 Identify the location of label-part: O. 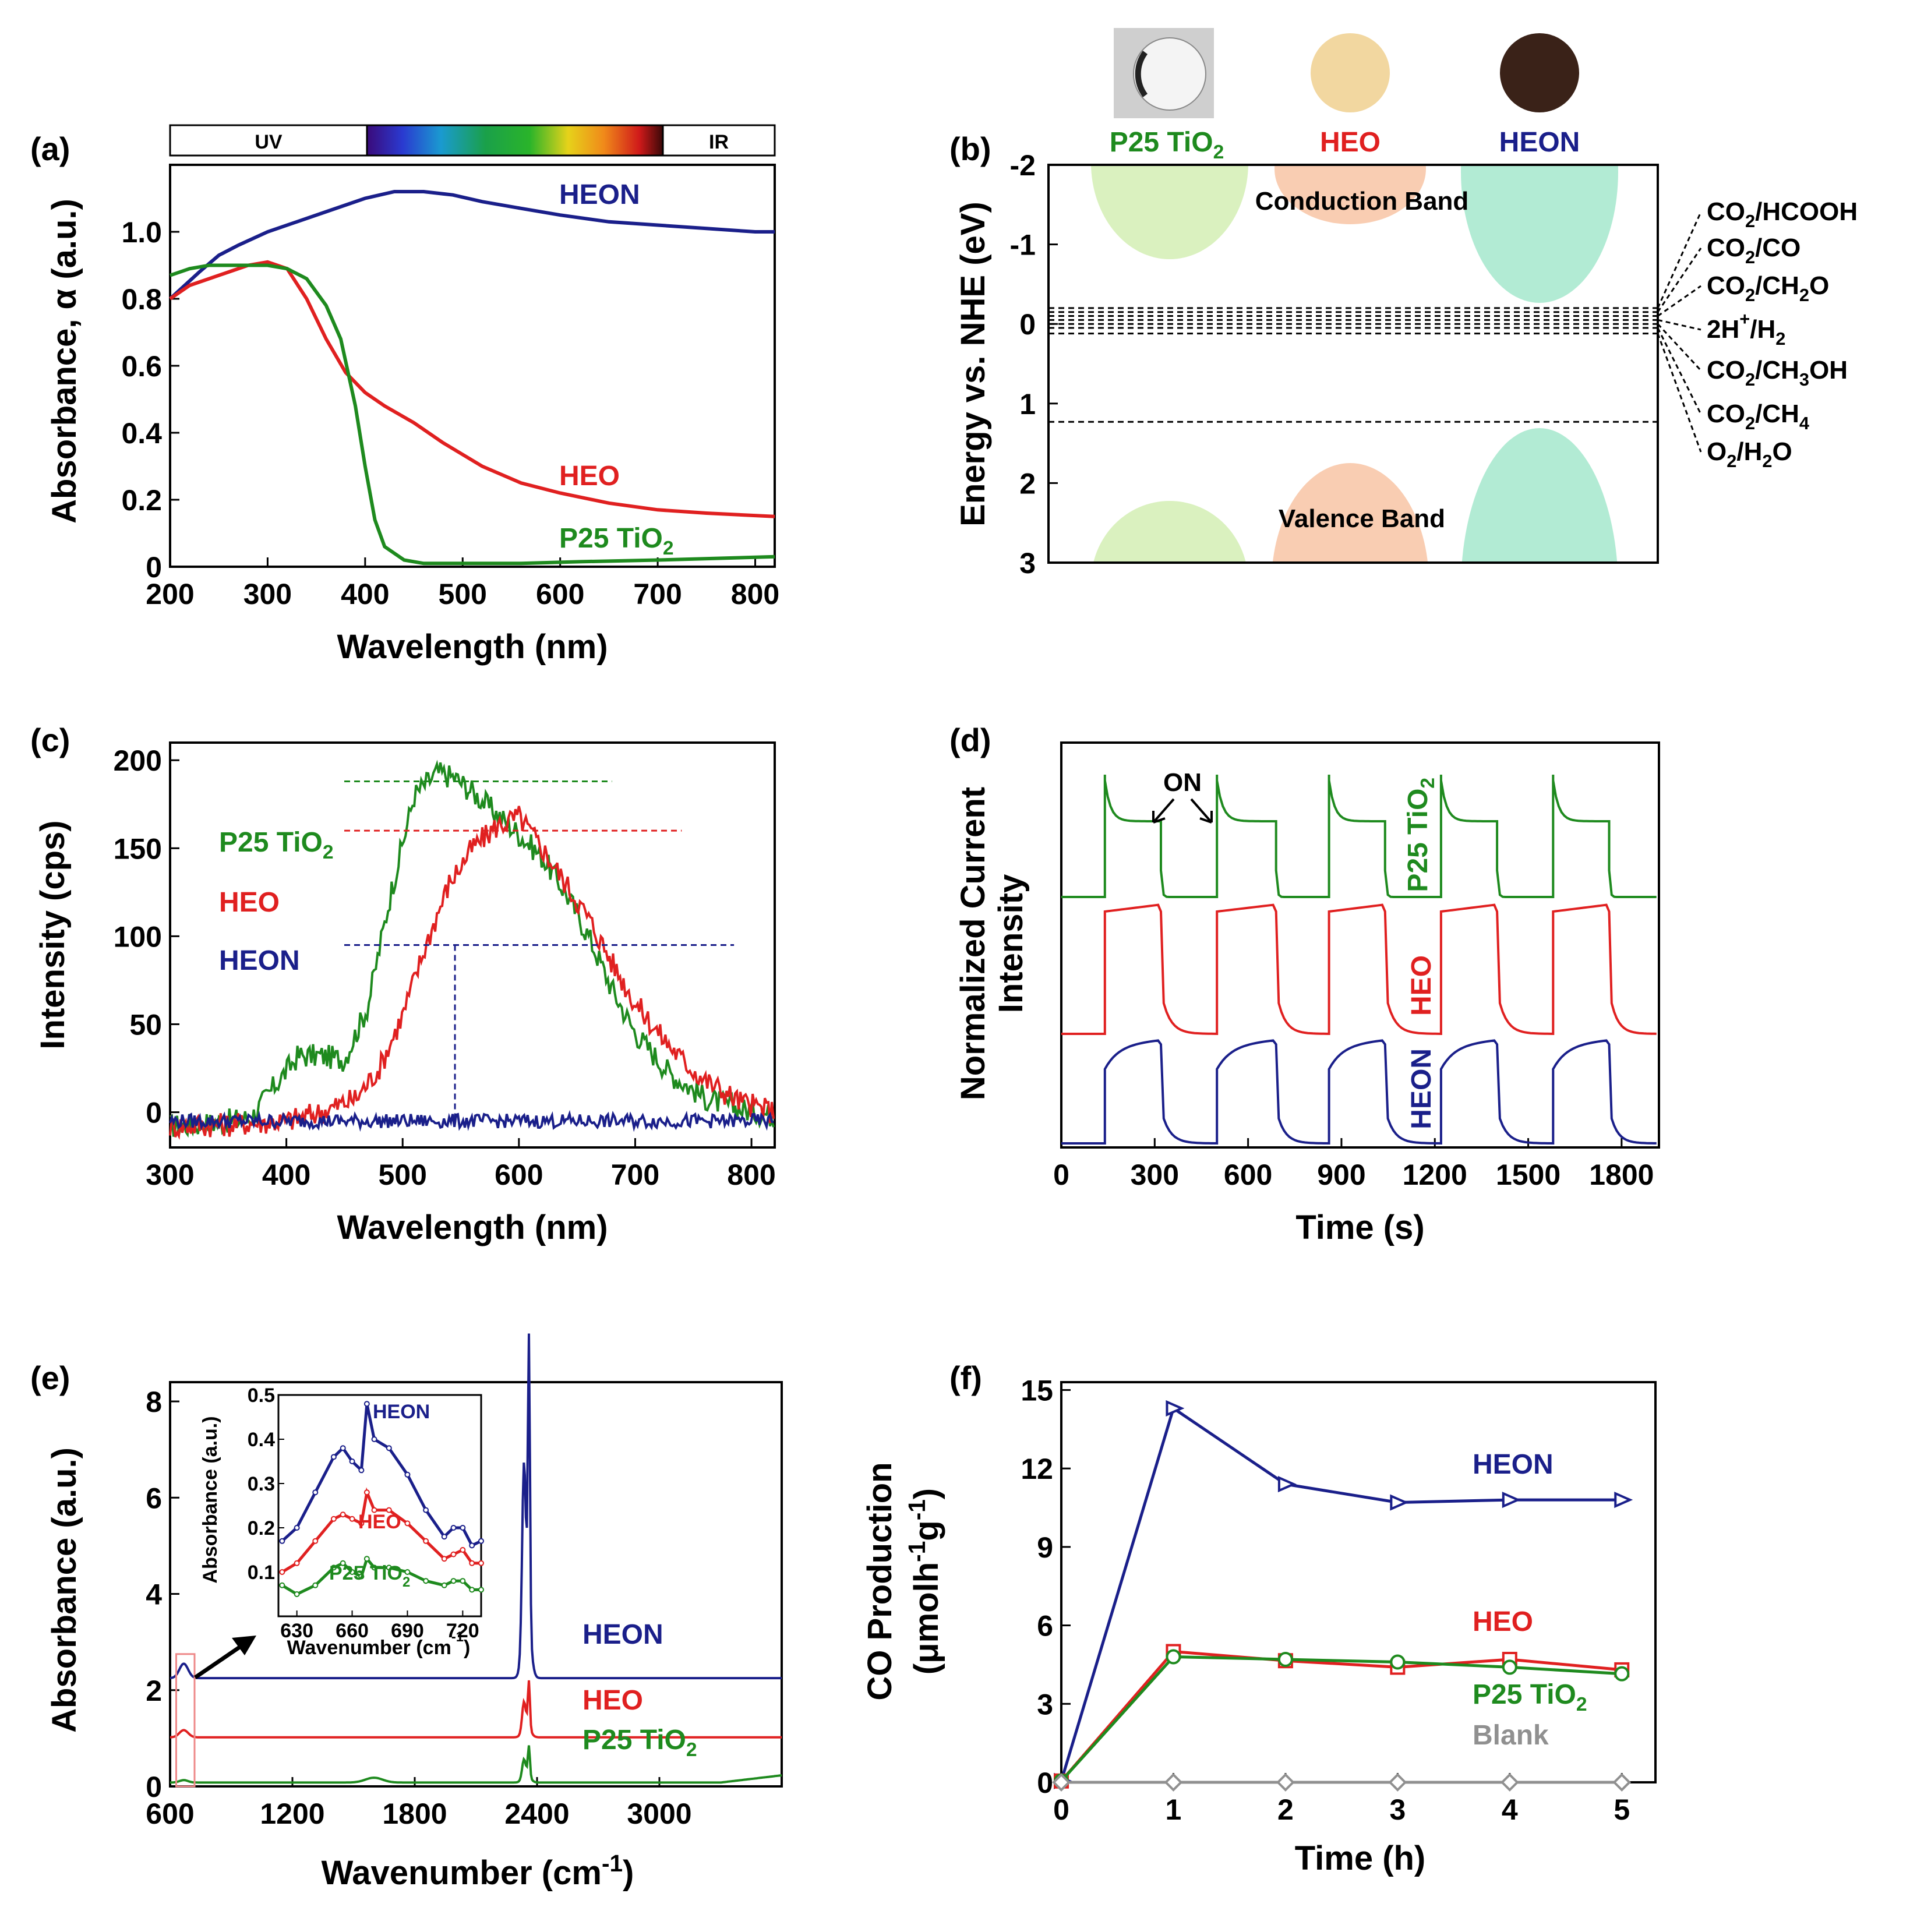
(1717, 451).